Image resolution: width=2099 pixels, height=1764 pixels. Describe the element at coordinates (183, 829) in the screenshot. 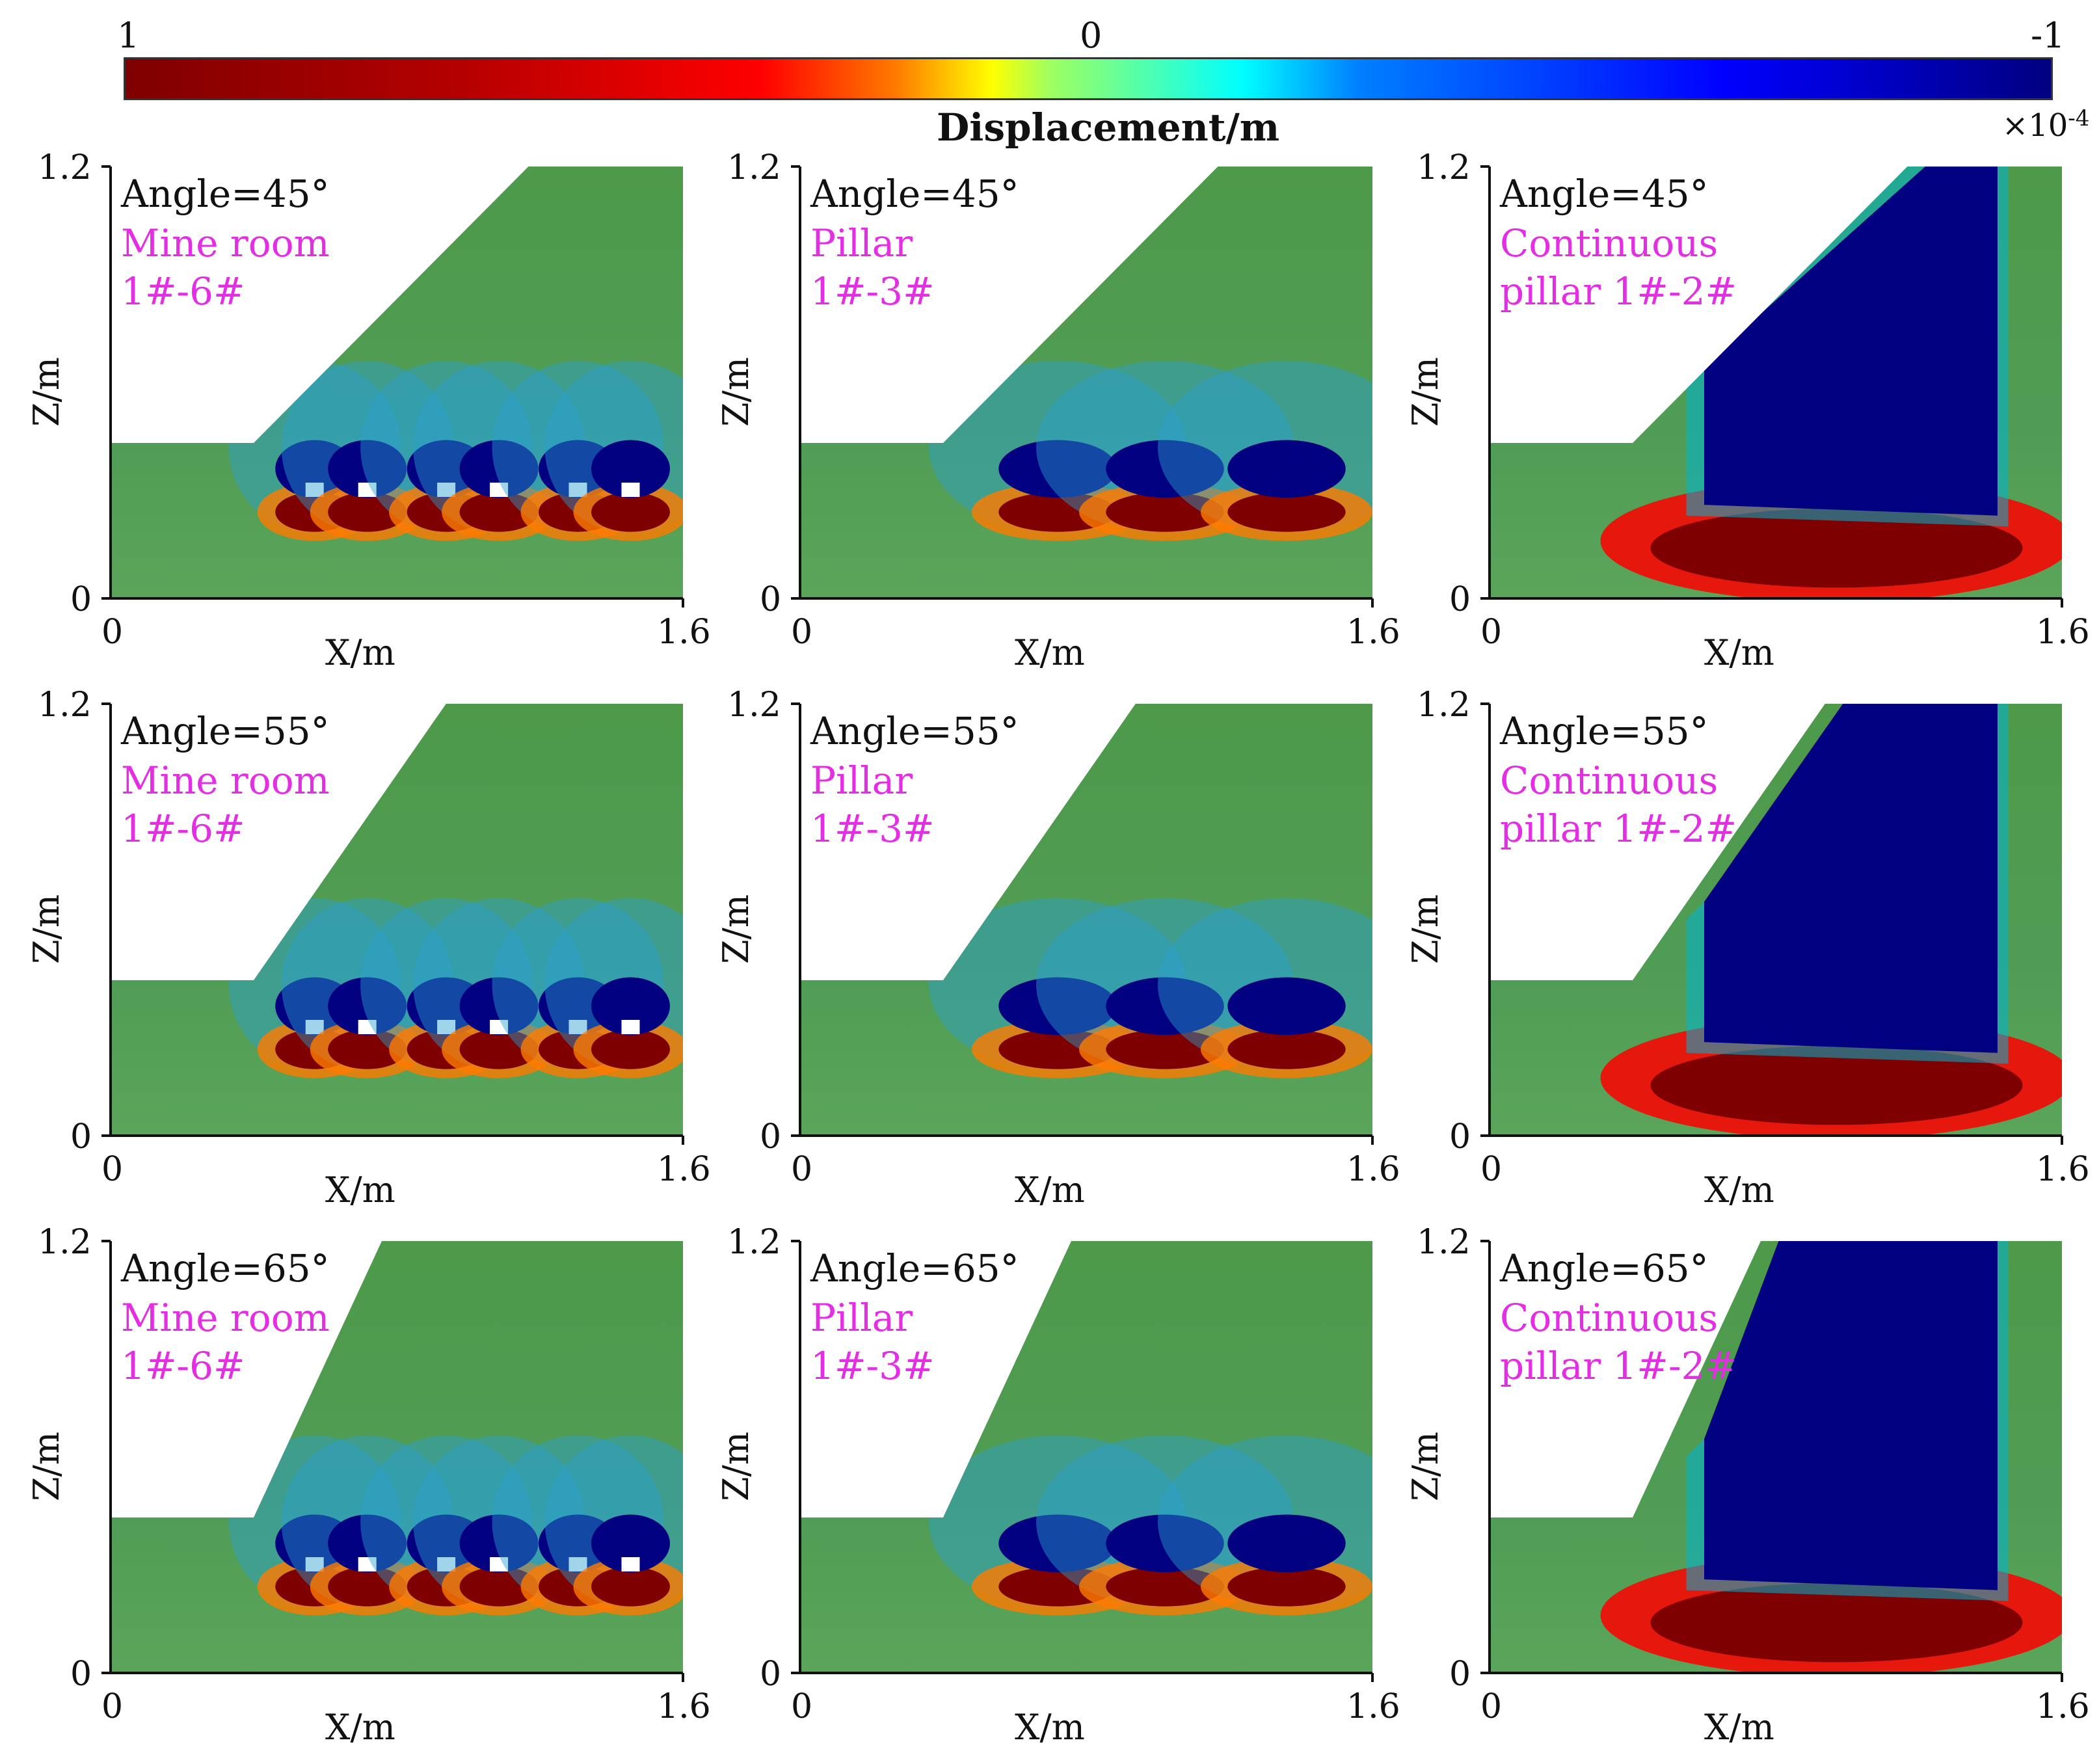

I see `panel-range-label: 1#-6#` at that location.